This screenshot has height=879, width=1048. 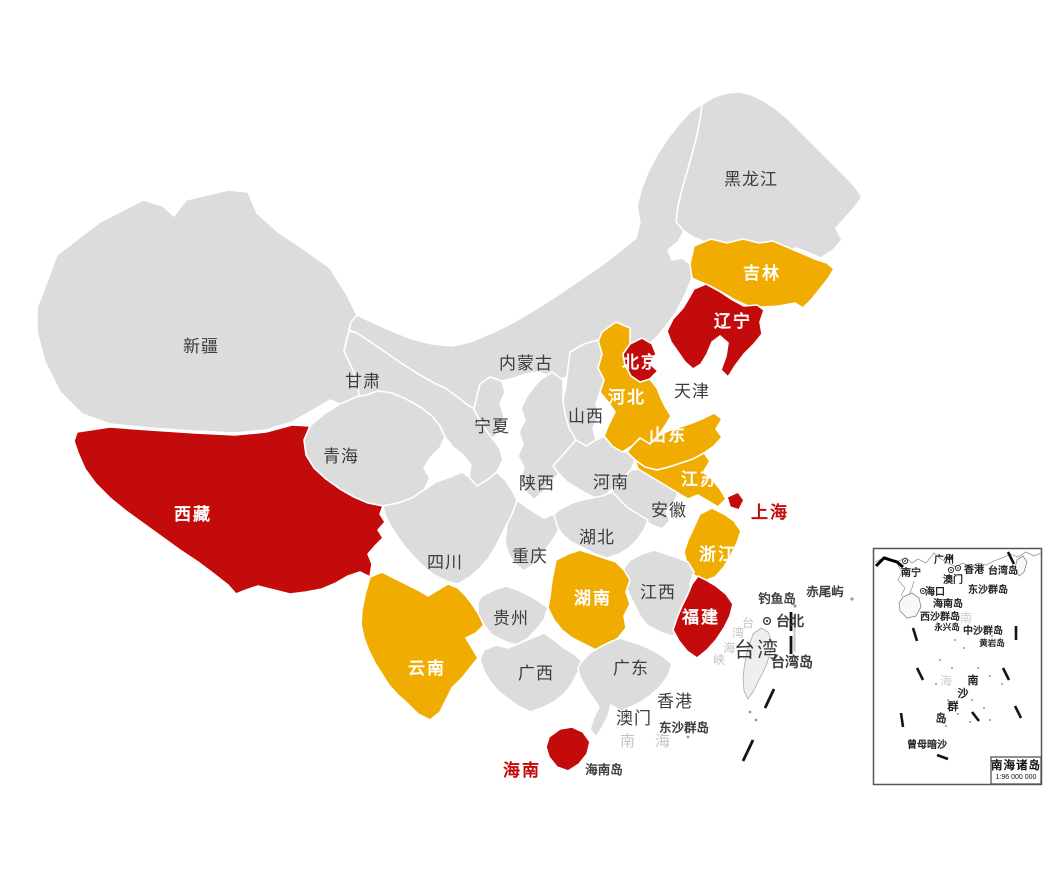 I want to click on province-jilin, so click(x=762, y=273).